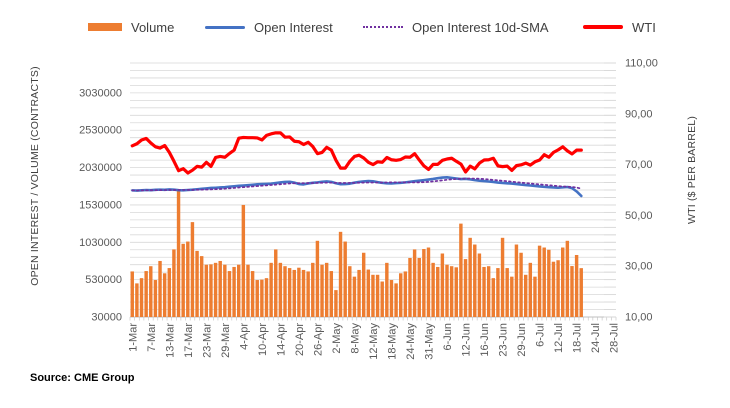 The image size is (730, 408). What do you see at coordinates (393, 341) in the screenshot?
I see `svg-text: 18-May` at bounding box center [393, 341].